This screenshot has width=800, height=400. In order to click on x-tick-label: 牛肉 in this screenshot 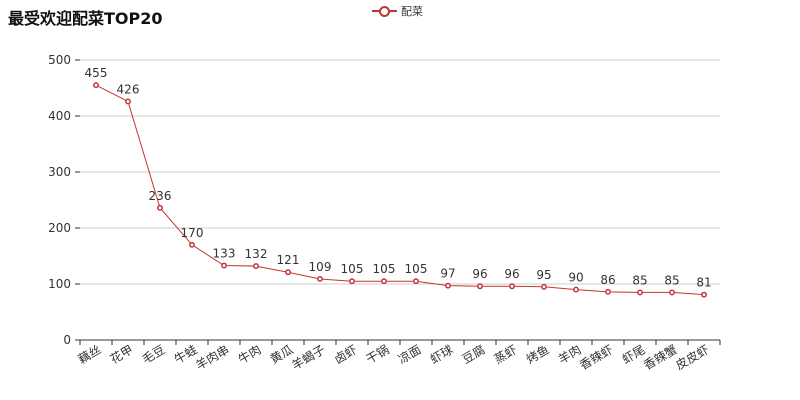, I will do `click(249, 354)`.